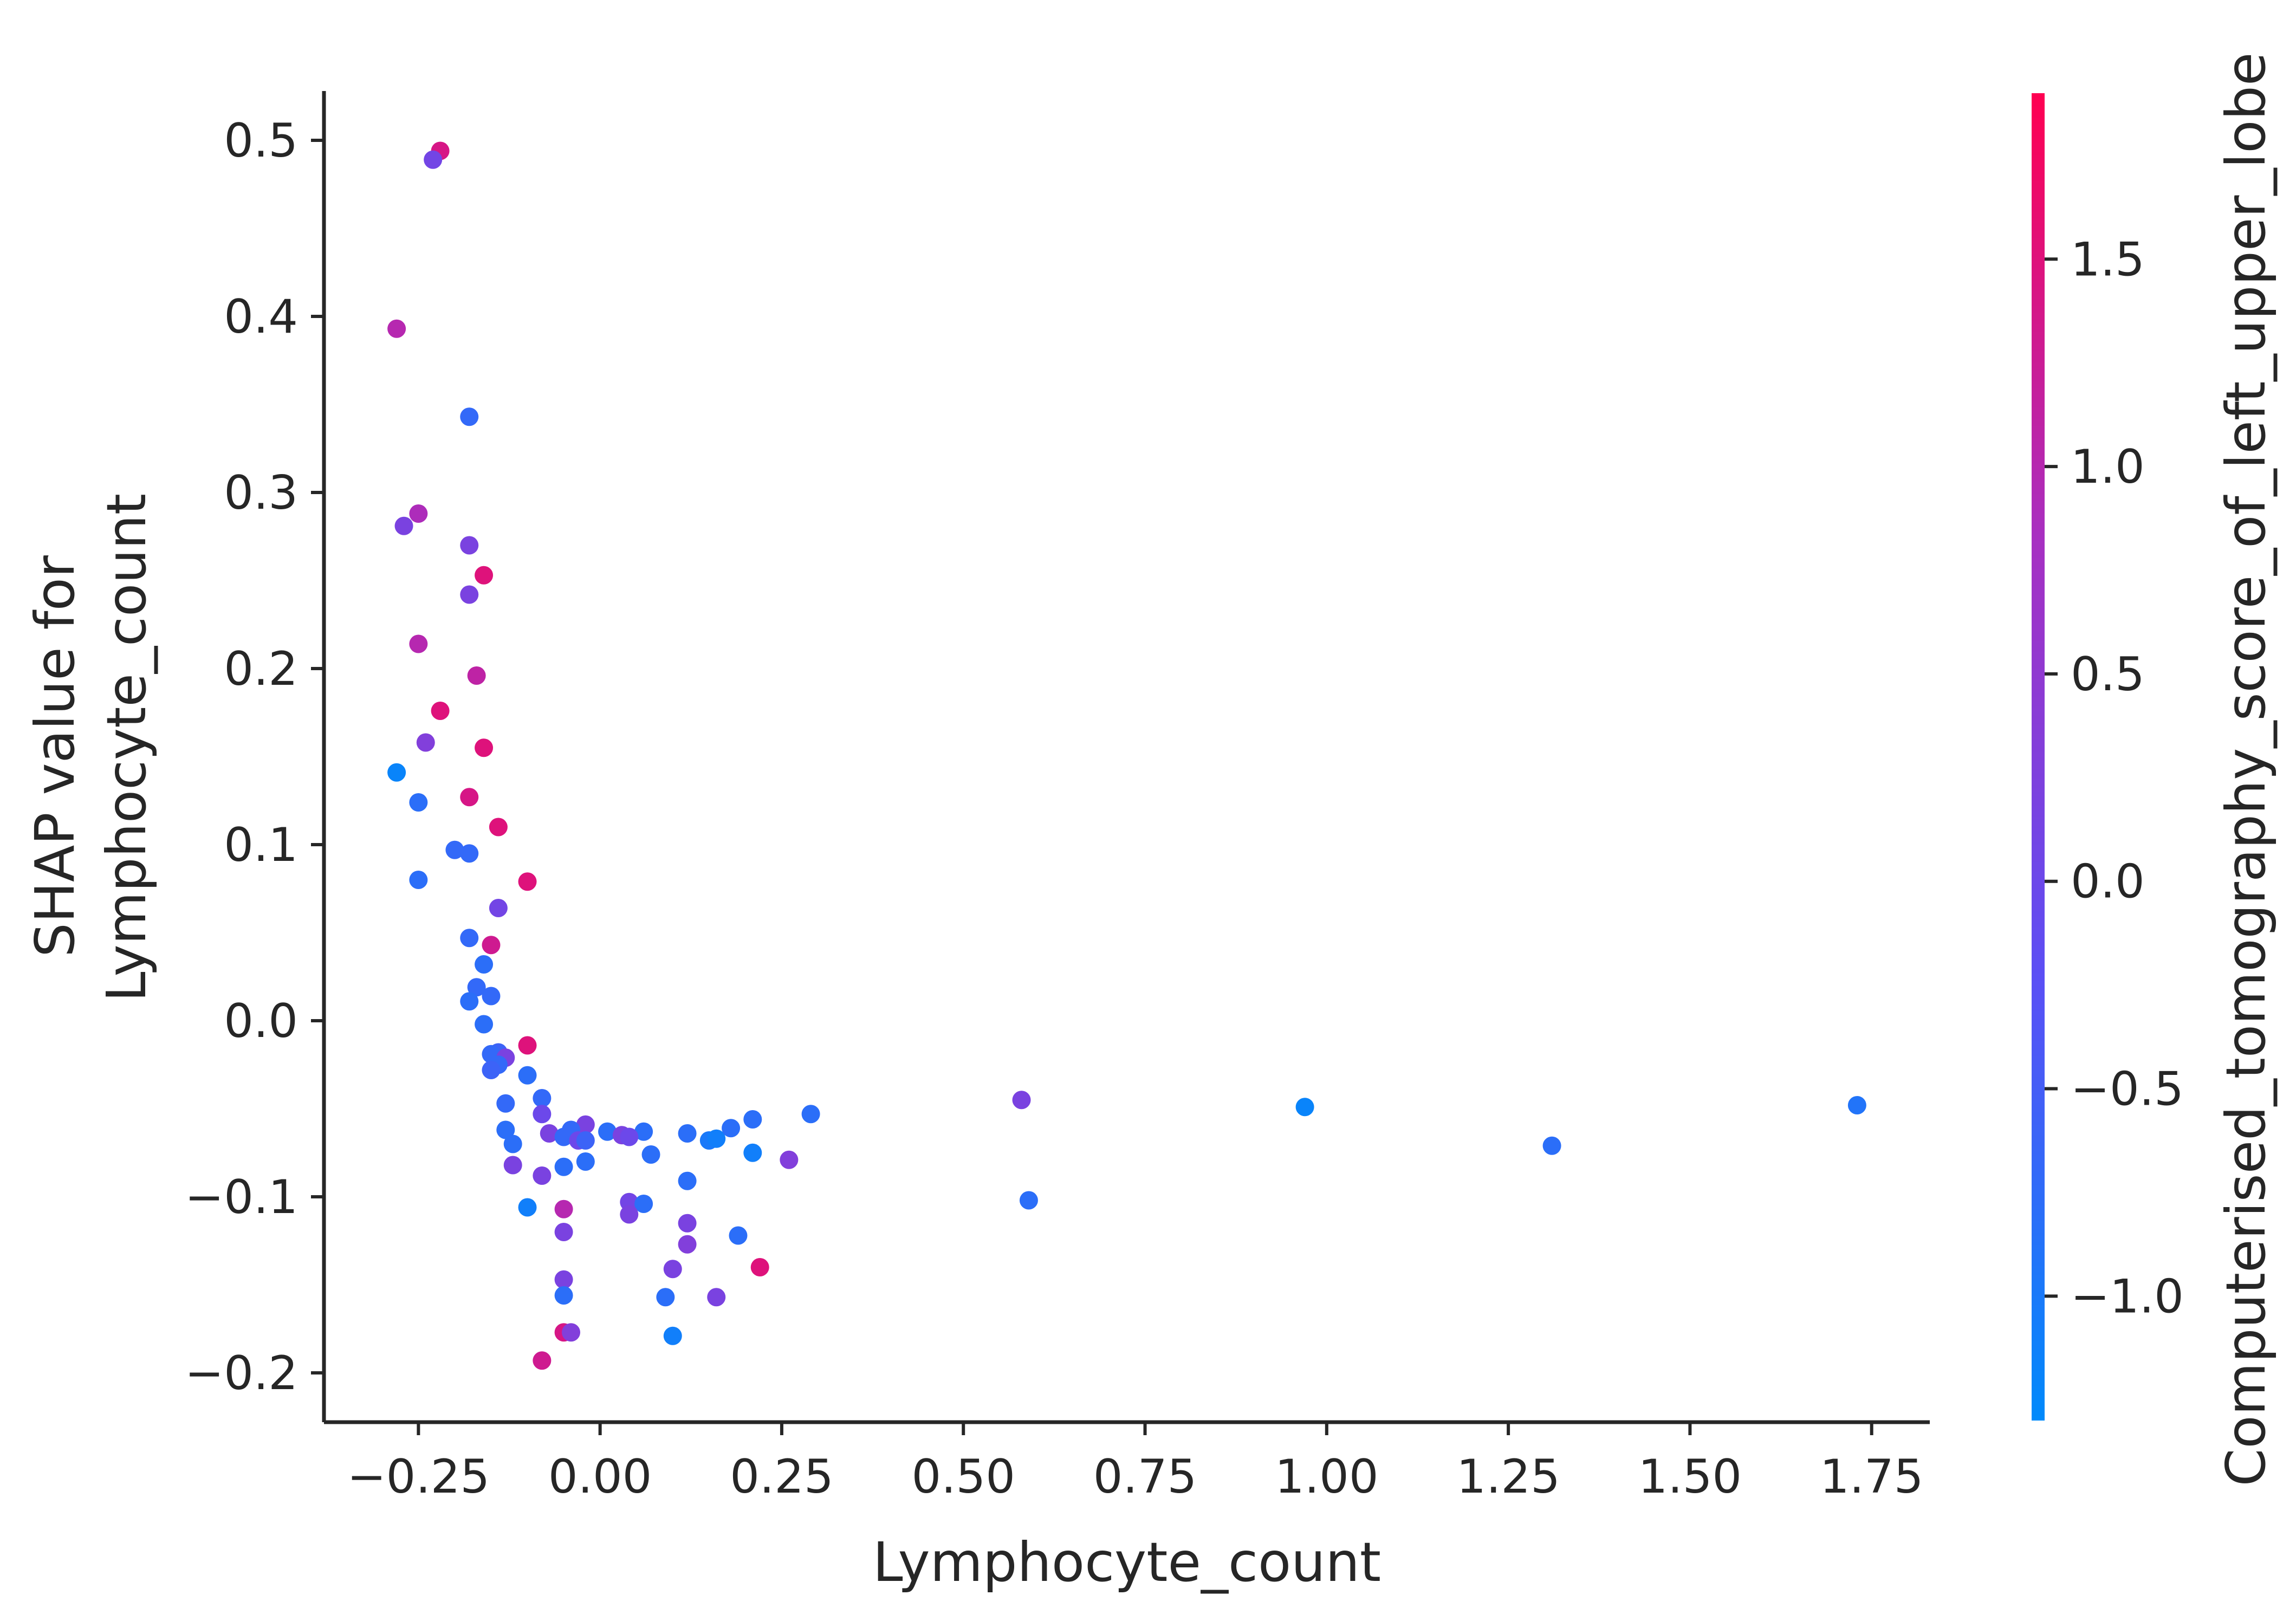 This screenshot has width=2296, height=1608. What do you see at coordinates (261, 669) in the screenshot?
I see `y-tick-label: 0.2` at bounding box center [261, 669].